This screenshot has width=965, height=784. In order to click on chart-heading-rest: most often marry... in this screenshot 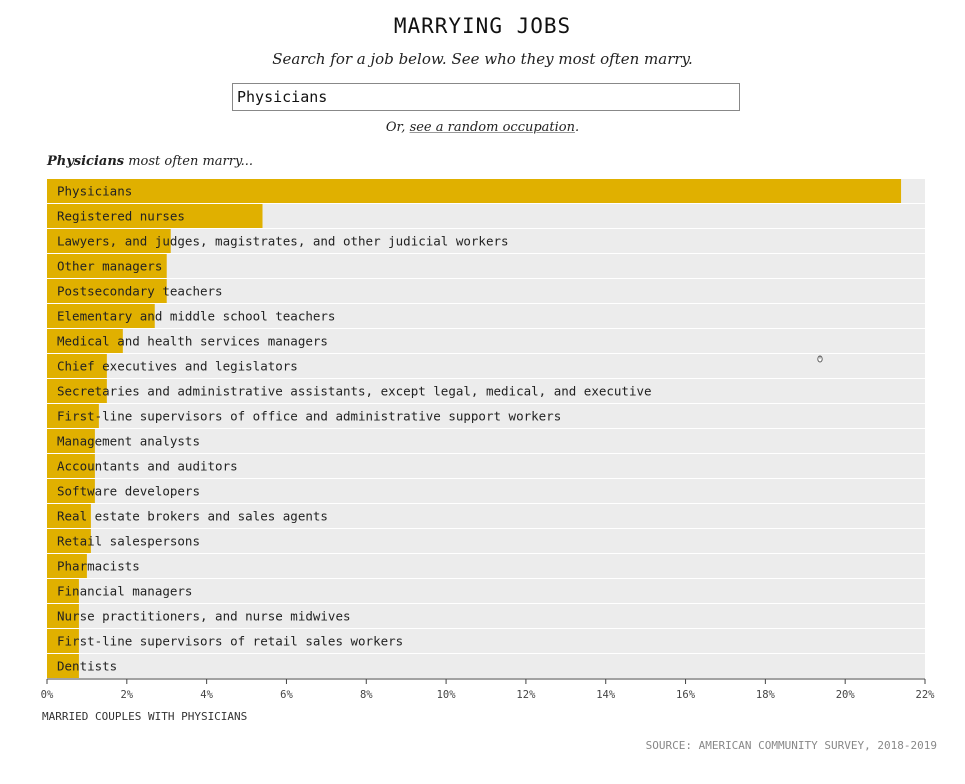, I will do `click(188, 161)`.